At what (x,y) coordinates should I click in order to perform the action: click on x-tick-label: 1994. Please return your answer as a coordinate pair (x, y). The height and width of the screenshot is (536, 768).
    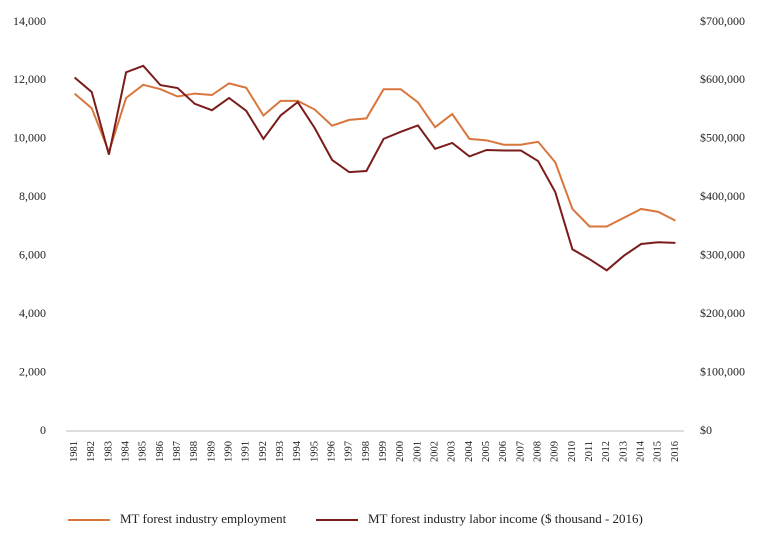
    Looking at the image, I should click on (297, 451).